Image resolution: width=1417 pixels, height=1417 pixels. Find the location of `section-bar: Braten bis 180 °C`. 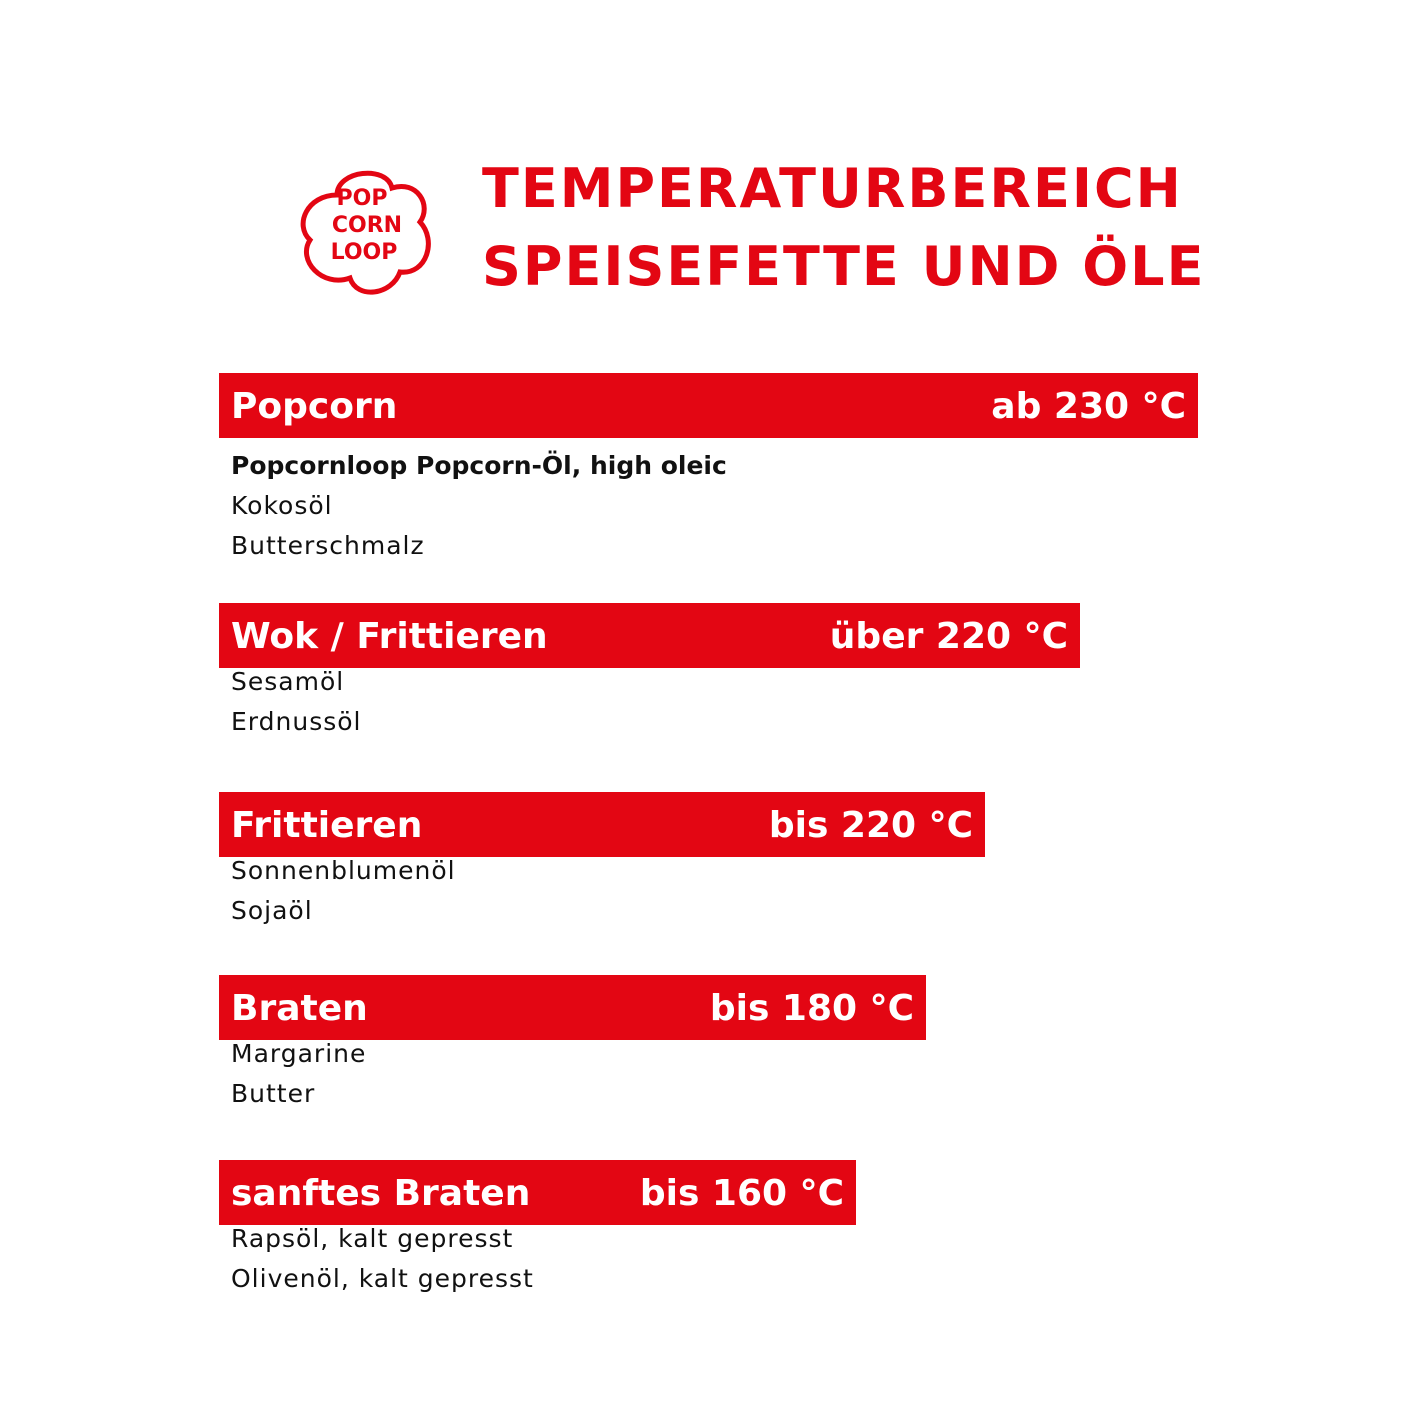

section-bar: Braten bis 180 °C is located at coordinates (572, 1007).